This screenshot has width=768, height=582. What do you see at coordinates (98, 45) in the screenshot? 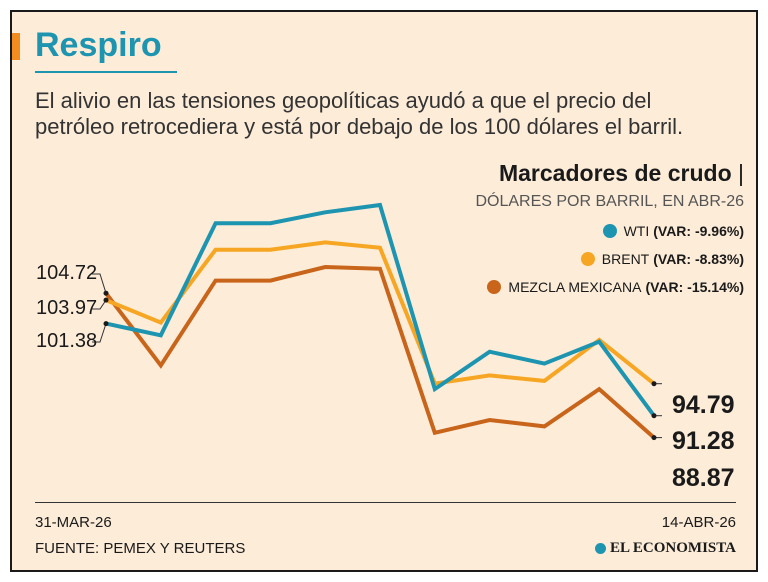
I see `page-title: Respiro` at bounding box center [98, 45].